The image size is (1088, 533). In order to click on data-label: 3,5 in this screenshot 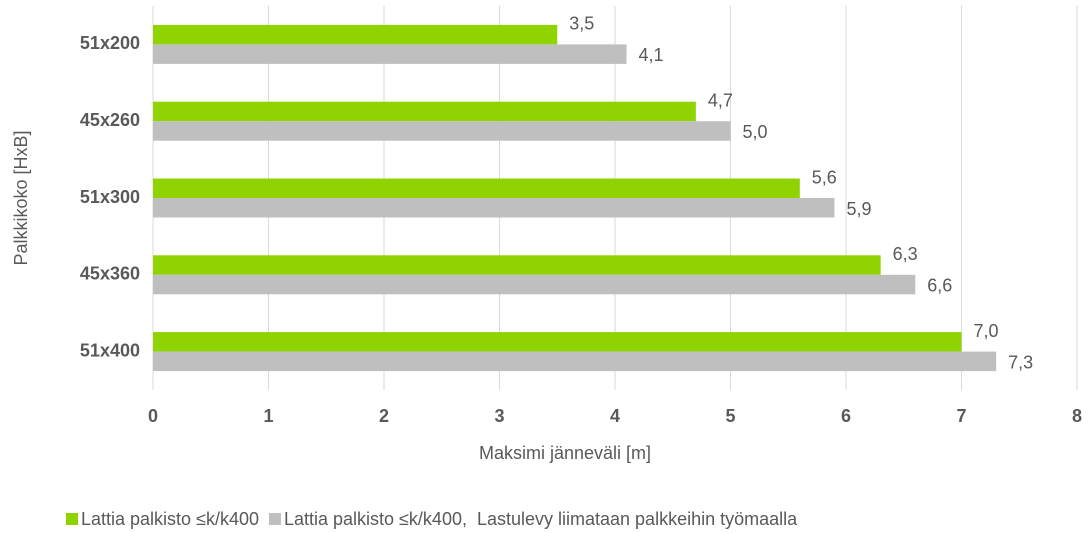, I will do `click(581, 24)`.